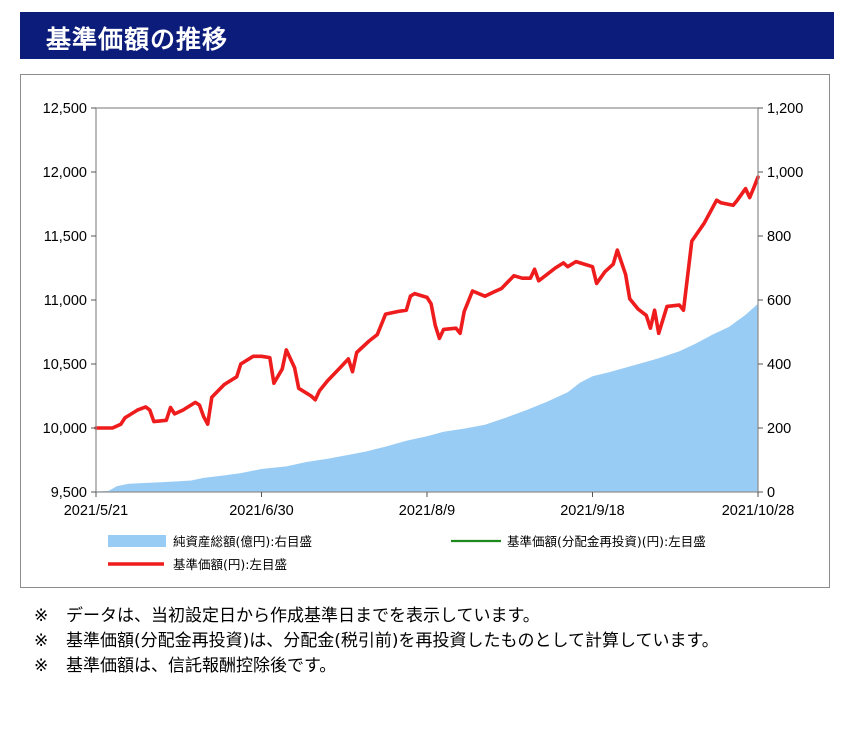 The image size is (850, 734). Describe the element at coordinates (65, 173) in the screenshot. I see `y-left-tick-label: 12,000` at that location.